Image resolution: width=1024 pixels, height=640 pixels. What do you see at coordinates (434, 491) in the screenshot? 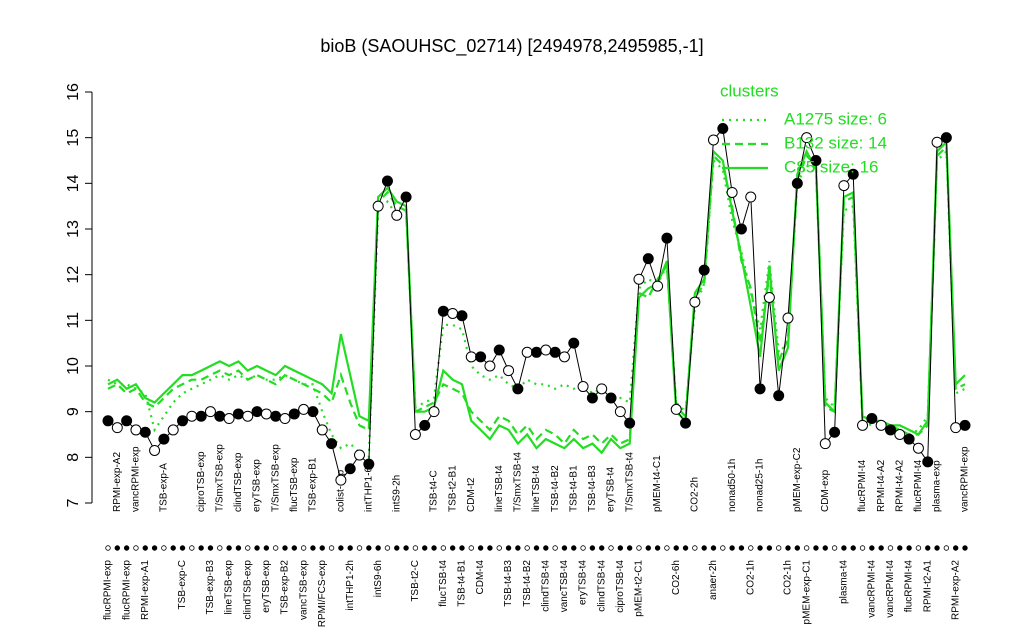
I see `x-tick-label: TSB-t4-C` at bounding box center [434, 491].